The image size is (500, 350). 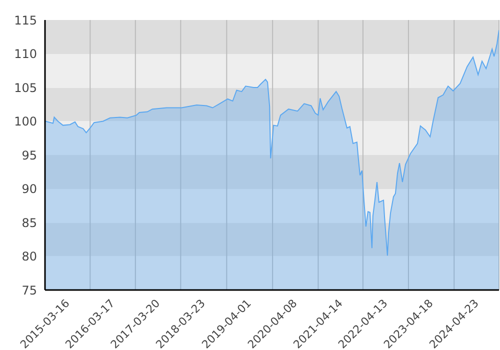 I want to click on y-tick-label: 100, so click(x=25, y=121).